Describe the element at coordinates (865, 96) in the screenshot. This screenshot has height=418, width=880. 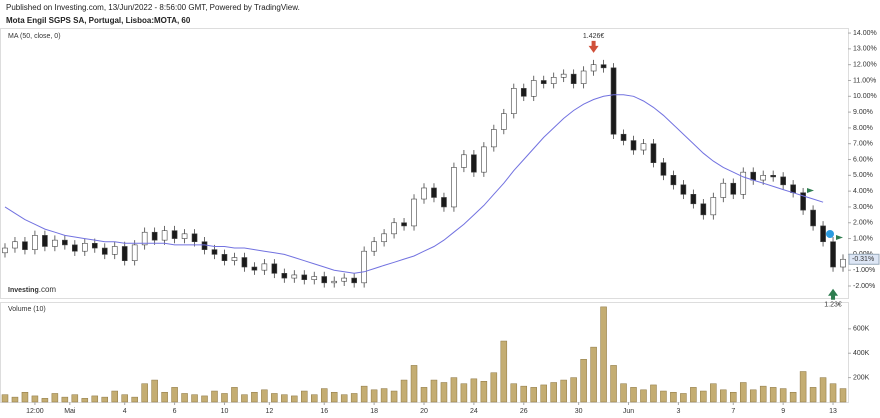
I see `y-tick-label: 10.00%` at that location.